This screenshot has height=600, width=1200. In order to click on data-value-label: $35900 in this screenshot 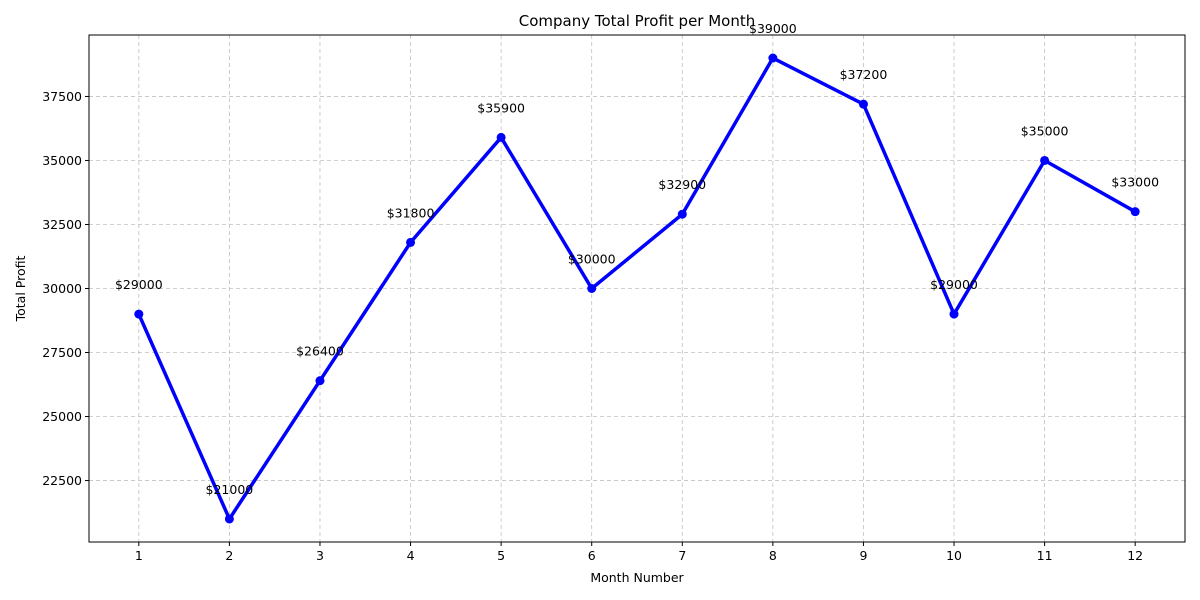, I will do `click(501, 107)`.